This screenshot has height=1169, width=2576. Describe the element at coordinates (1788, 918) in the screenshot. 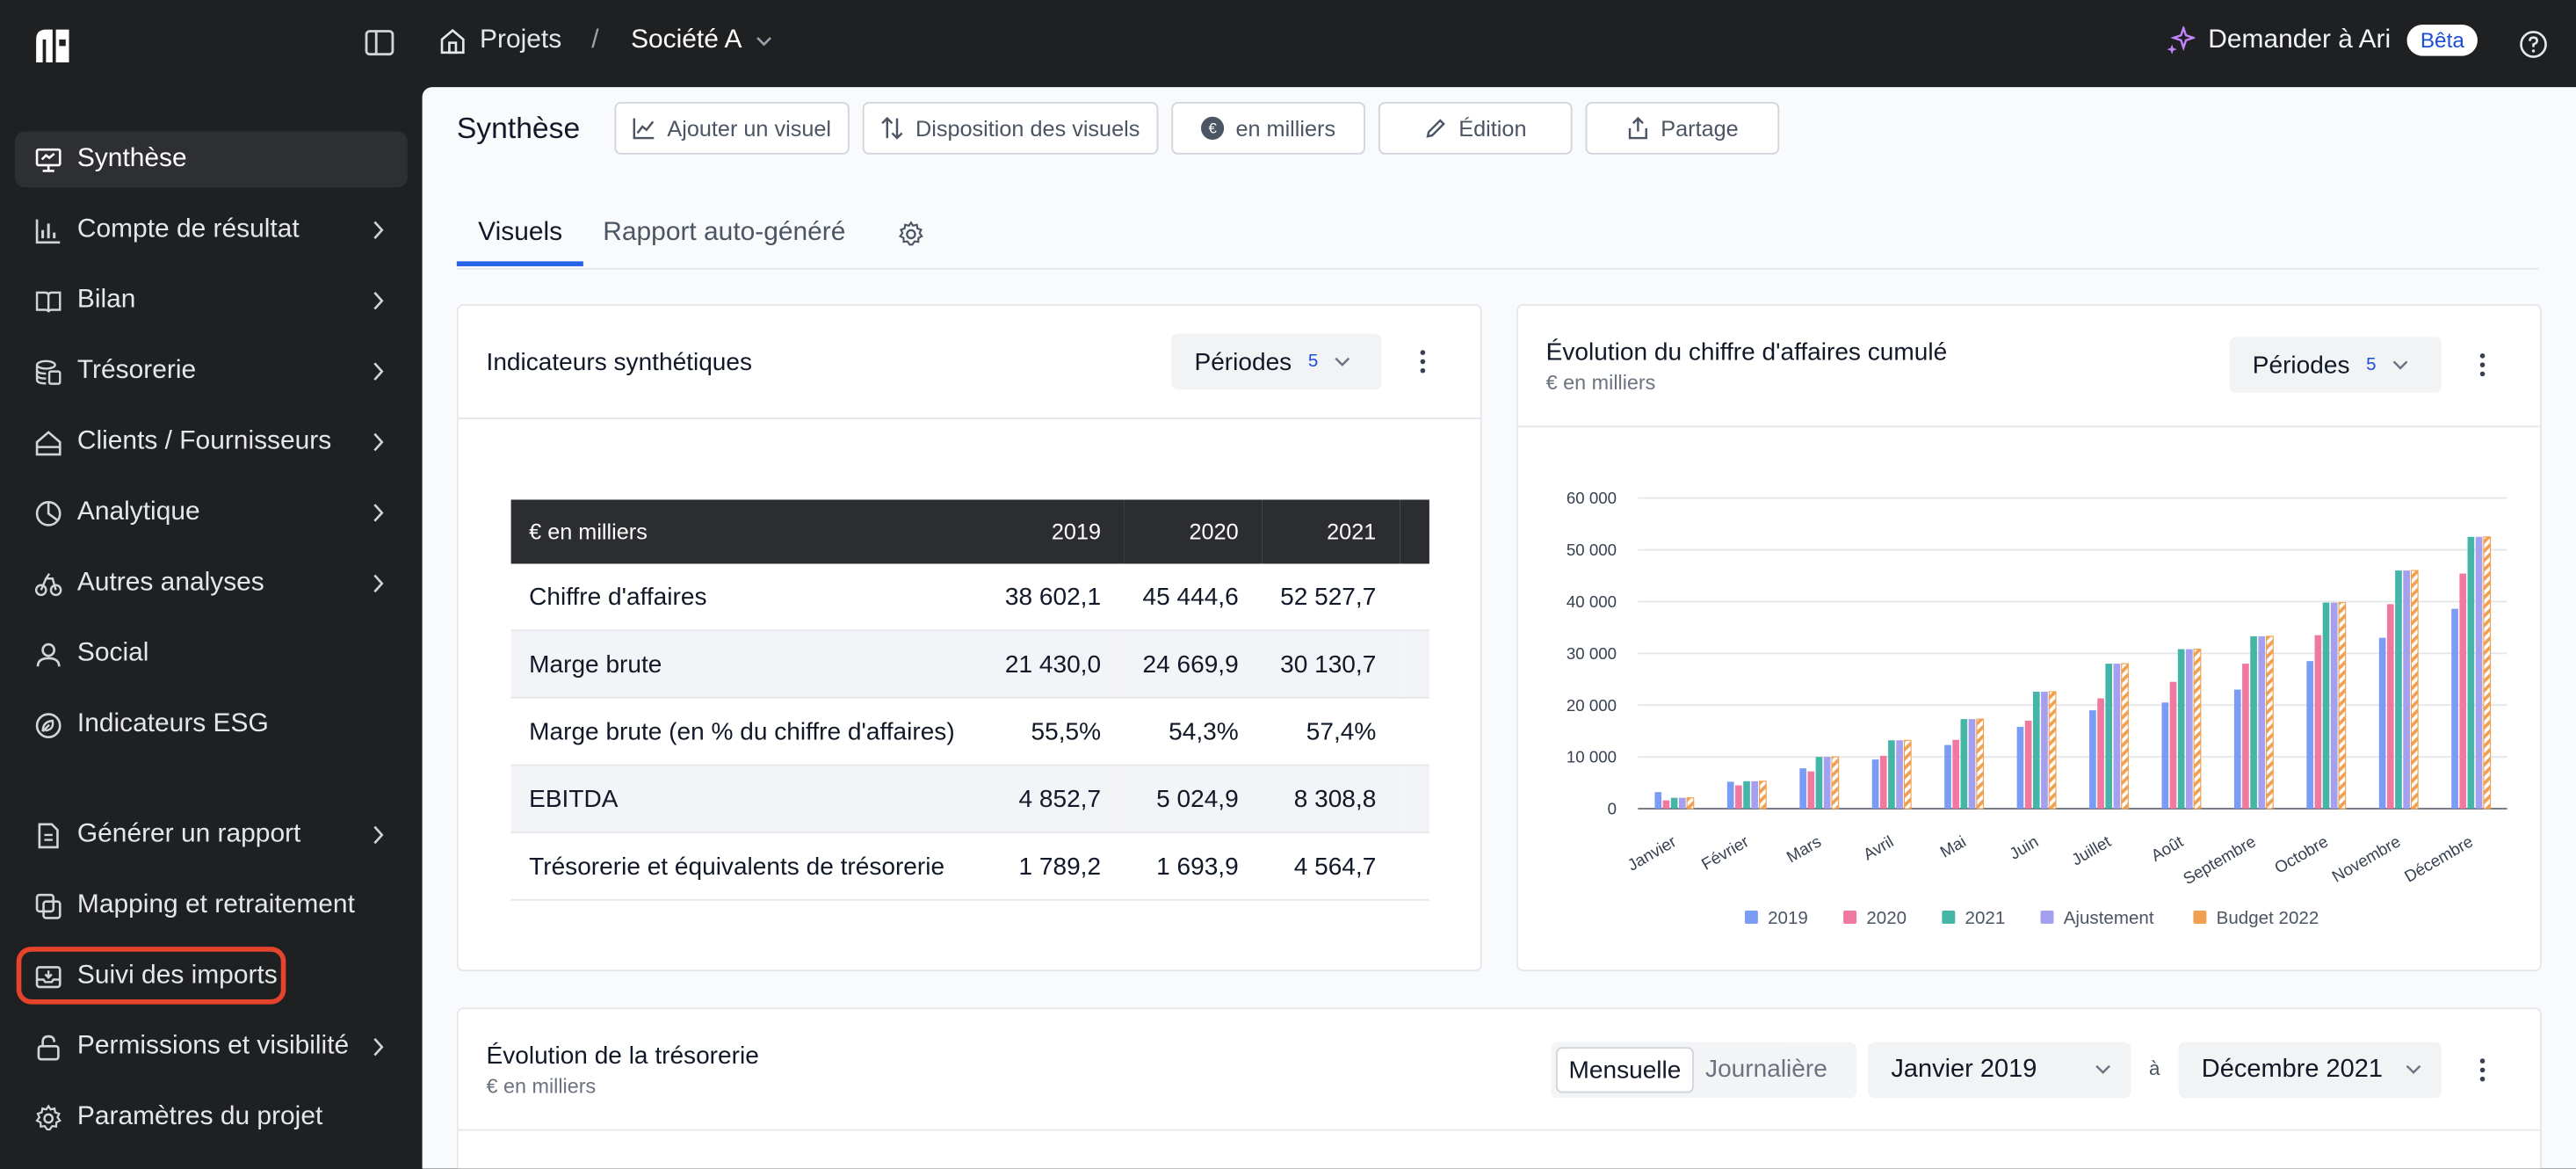

I see `legend-label: 2019` at that location.